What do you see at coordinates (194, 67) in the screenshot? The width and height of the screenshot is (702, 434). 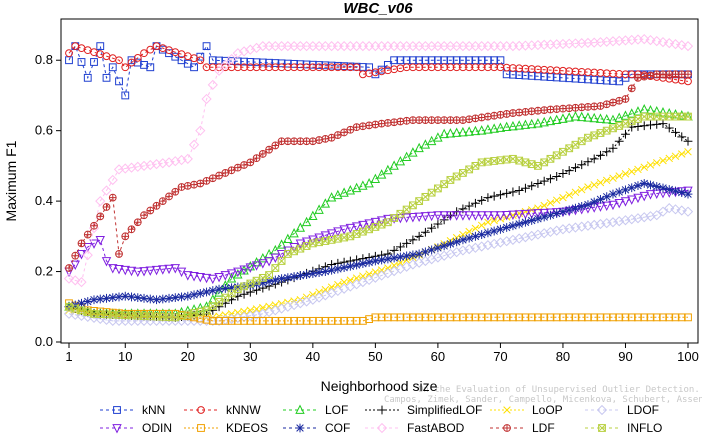 I see `knn-point` at bounding box center [194, 67].